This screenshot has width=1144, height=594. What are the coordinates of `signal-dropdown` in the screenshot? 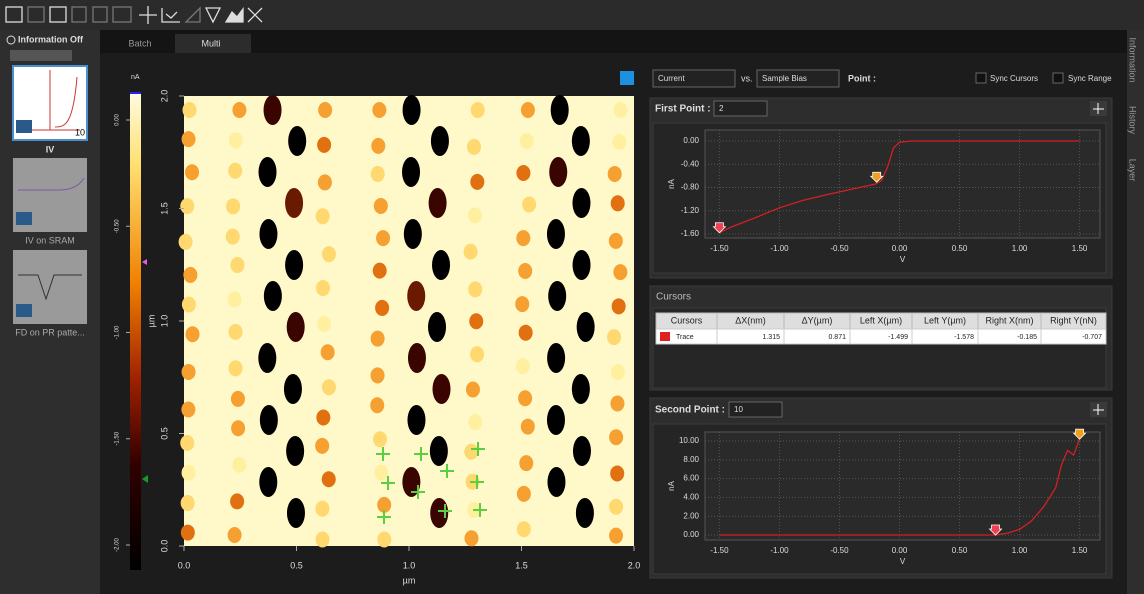 It's located at (694, 78).